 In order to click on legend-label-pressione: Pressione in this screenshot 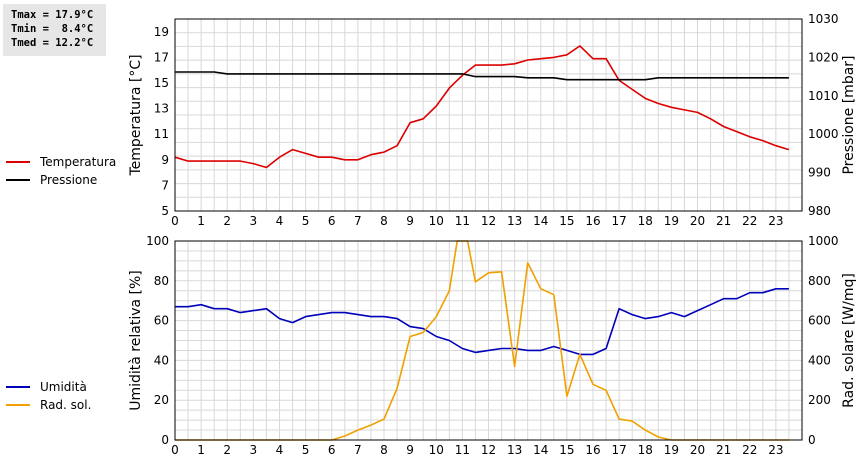, I will do `click(69, 180)`.